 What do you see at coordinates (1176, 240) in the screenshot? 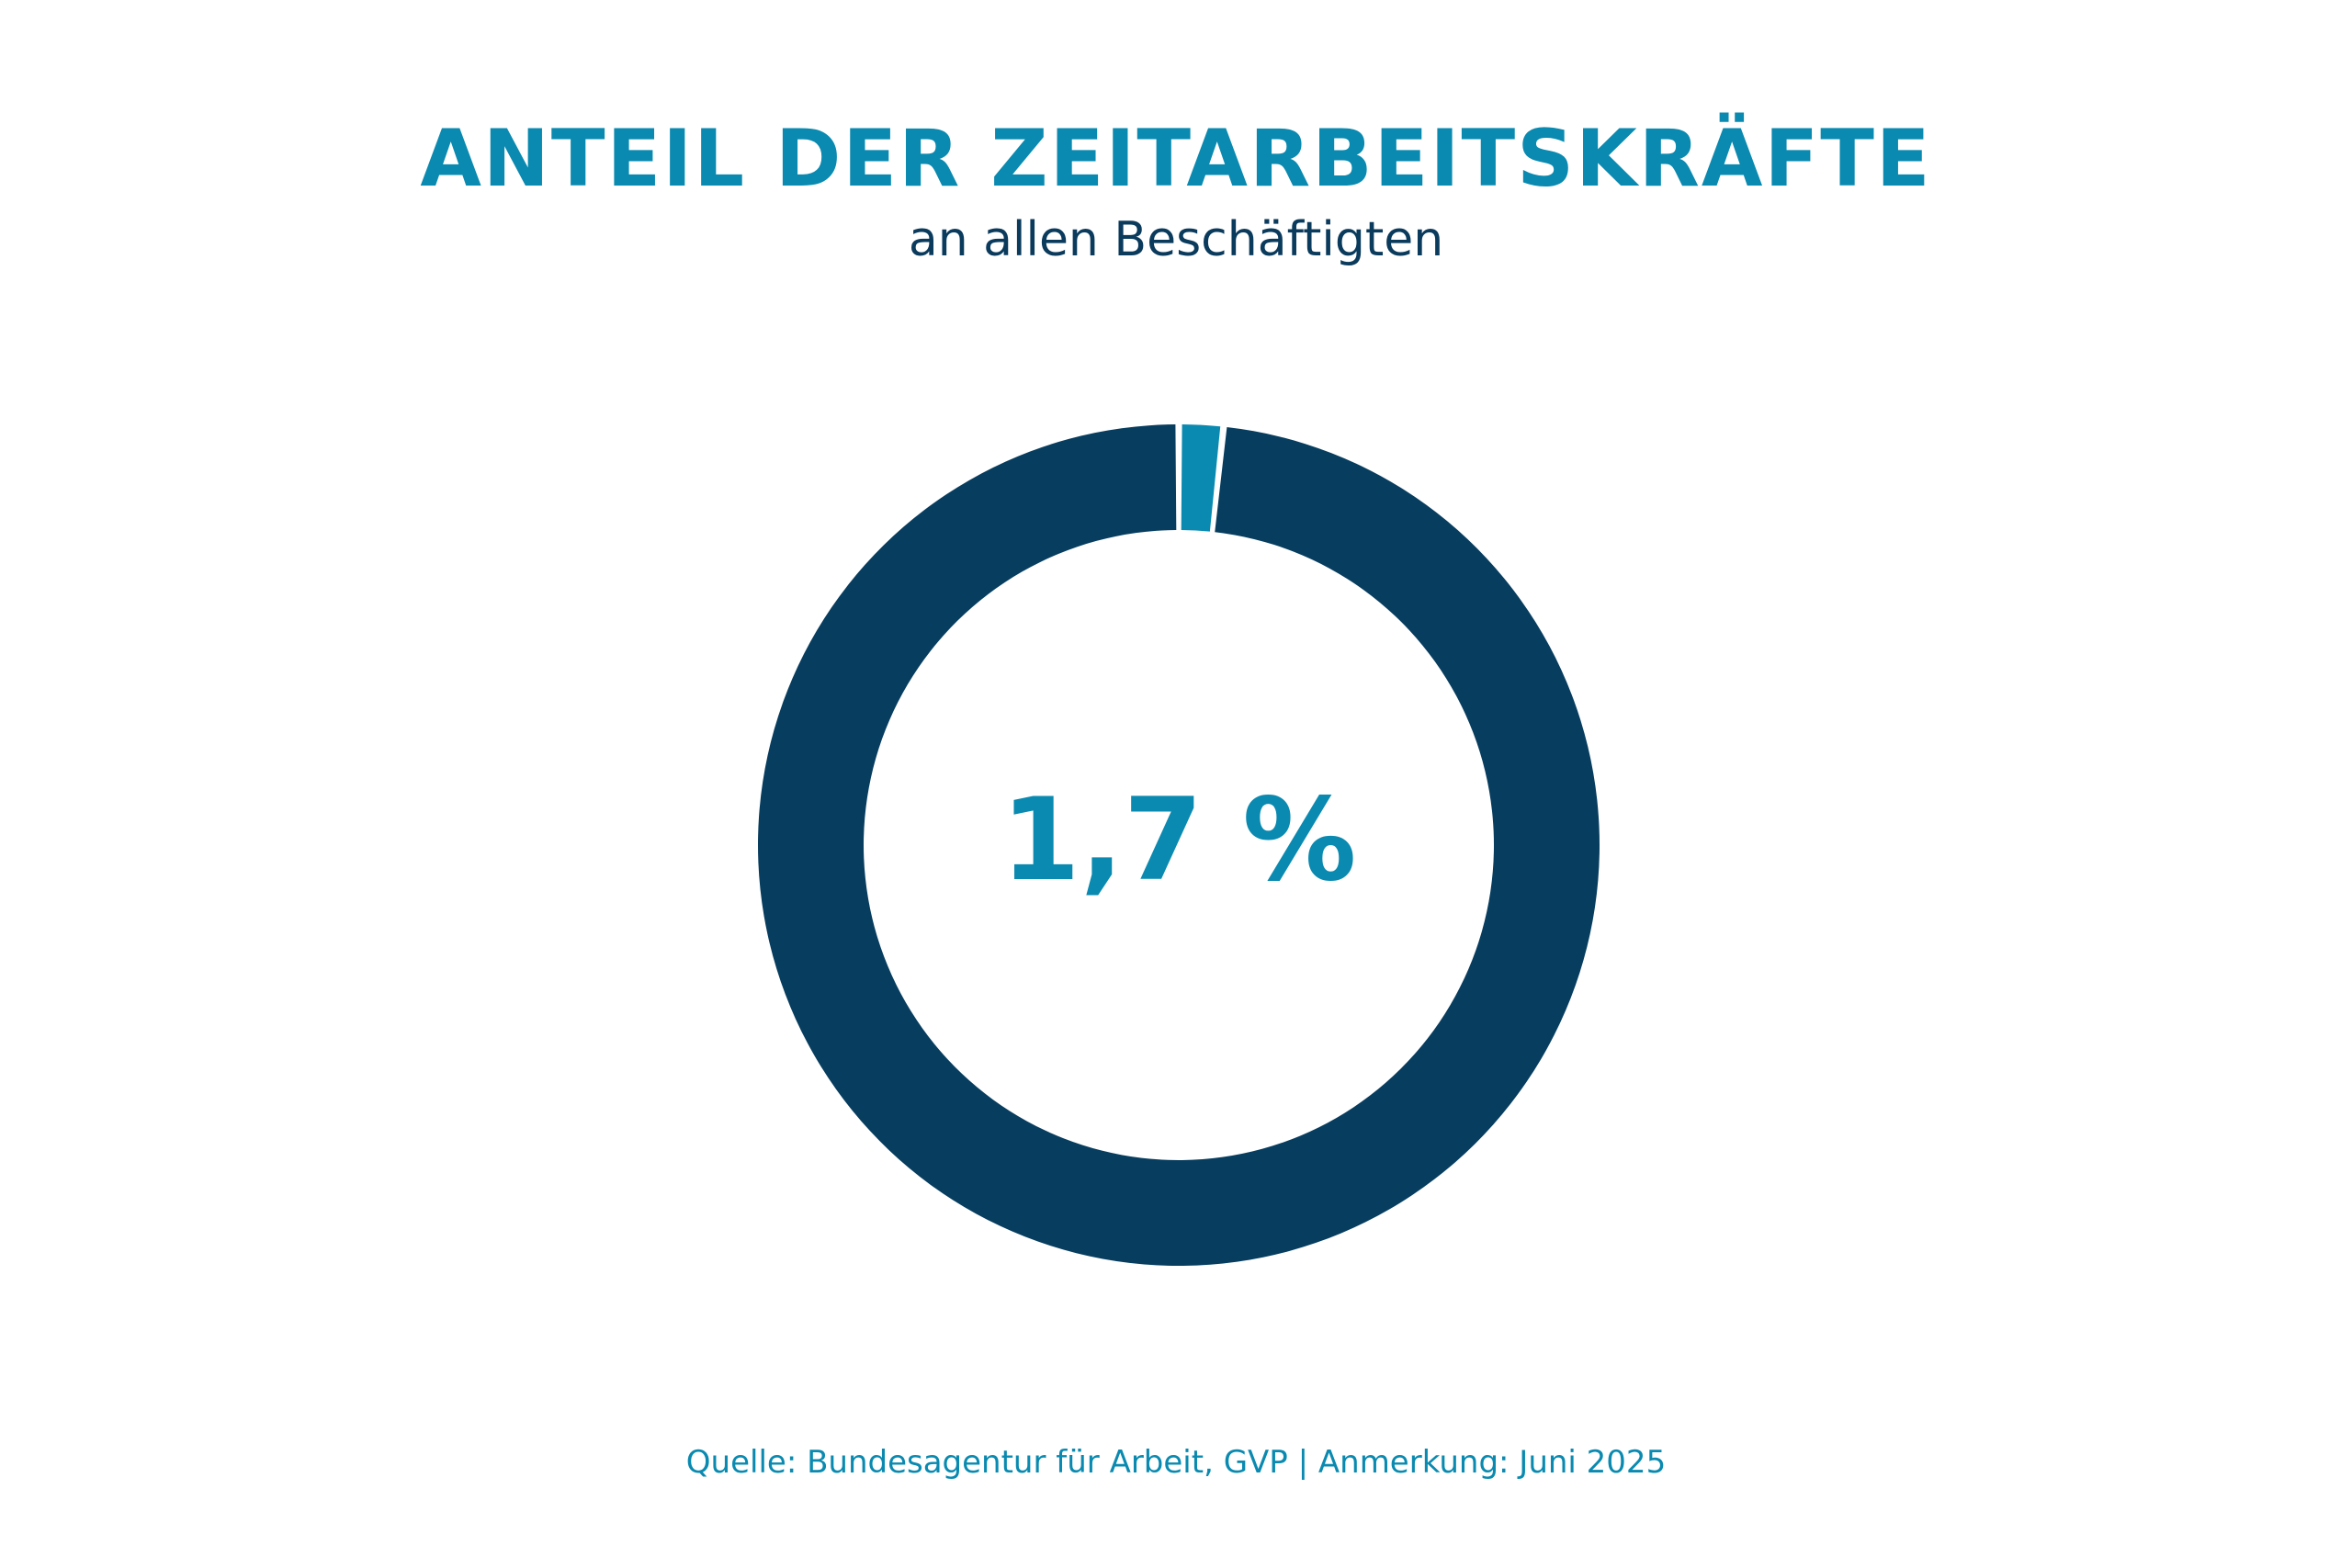
I see `chart-subtitle: an allen Beschäftigten` at bounding box center [1176, 240].